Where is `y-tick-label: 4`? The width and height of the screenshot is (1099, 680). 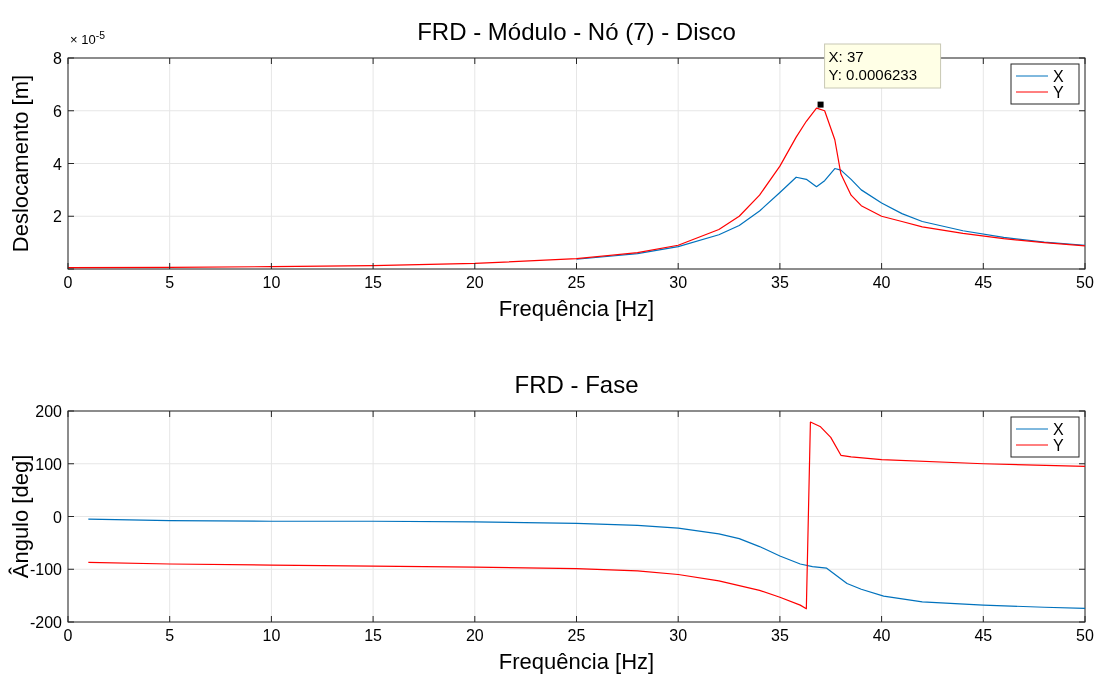
y-tick-label: 4 is located at coordinates (58, 164).